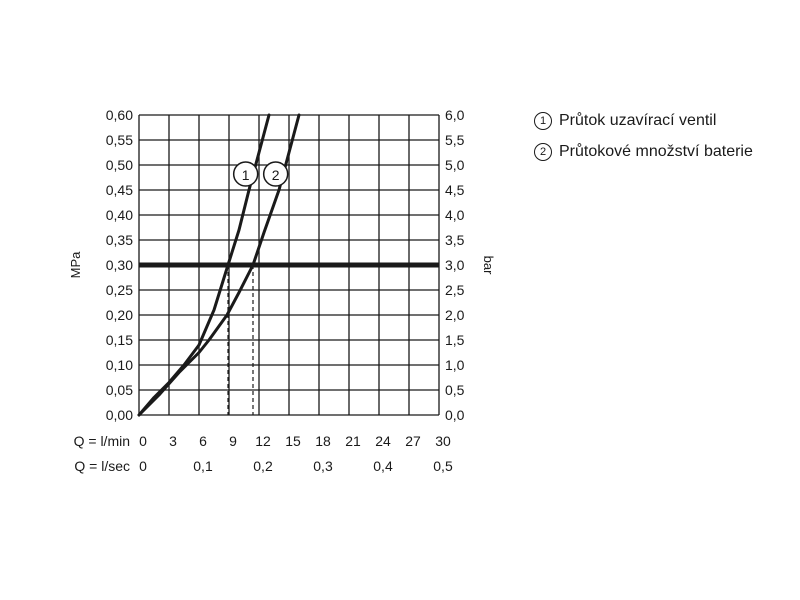 This screenshot has width=800, height=600. What do you see at coordinates (638, 120) in the screenshot?
I see `legend-label: Průtok uzavírací ventil` at bounding box center [638, 120].